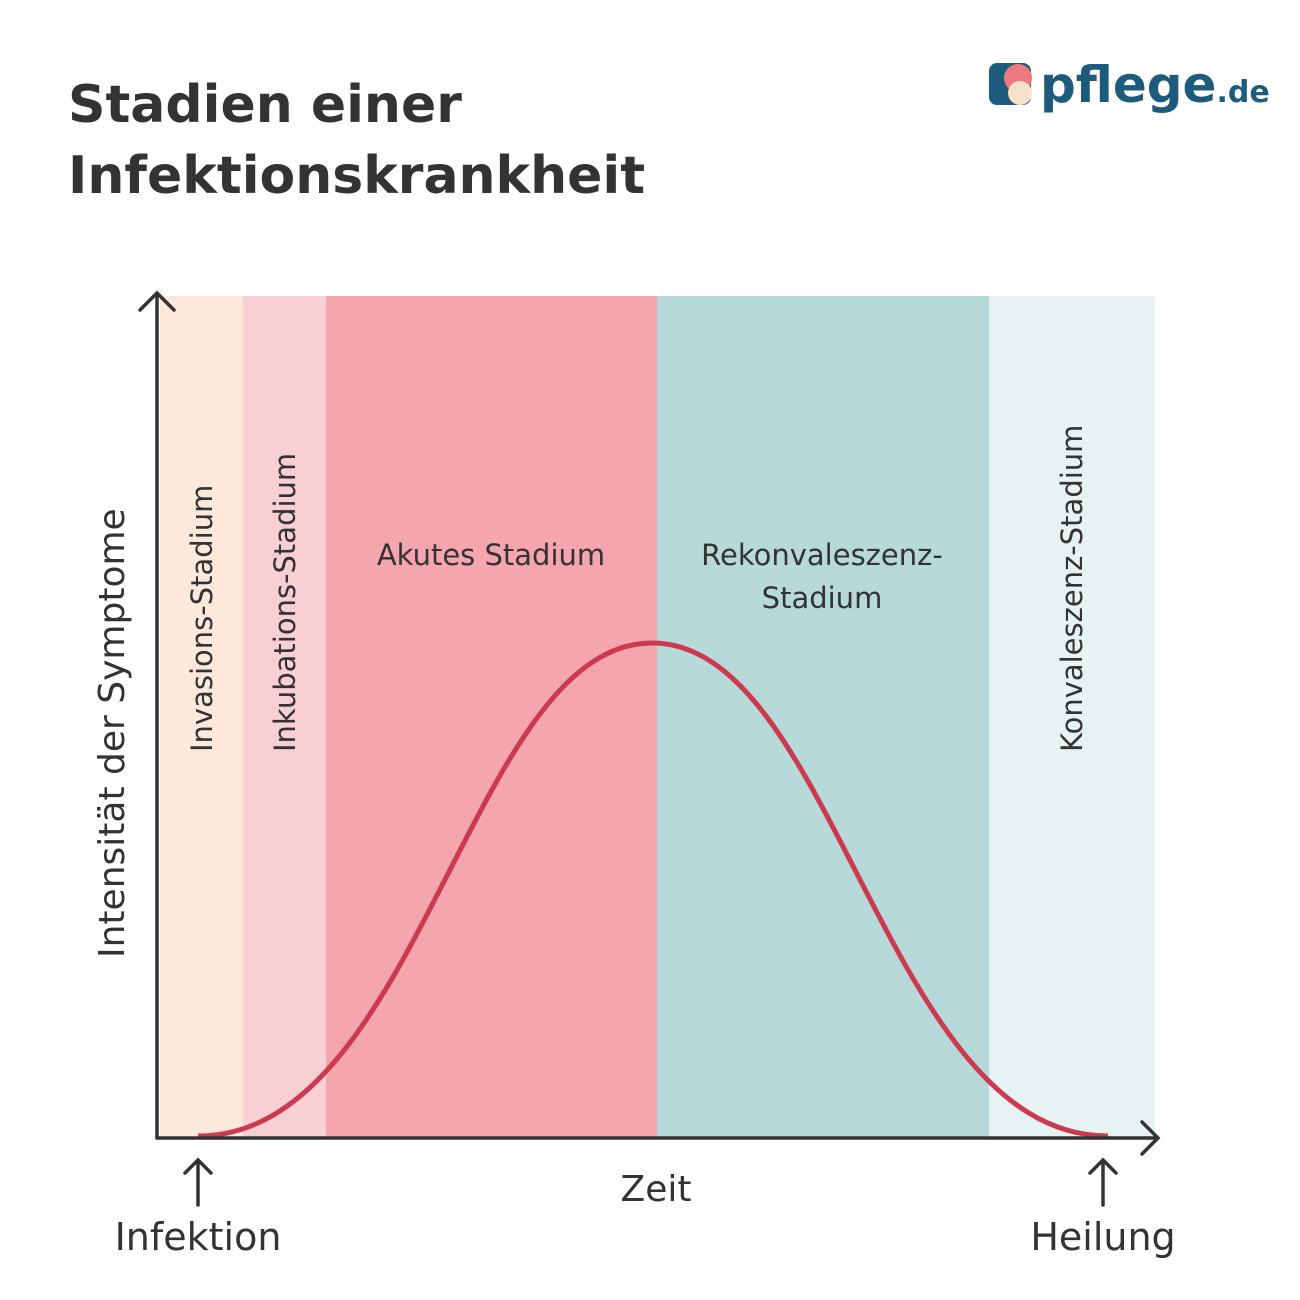  Describe the element at coordinates (1072, 588) in the screenshot. I see `stage-label: Konvaleszenz-Stadium` at that location.